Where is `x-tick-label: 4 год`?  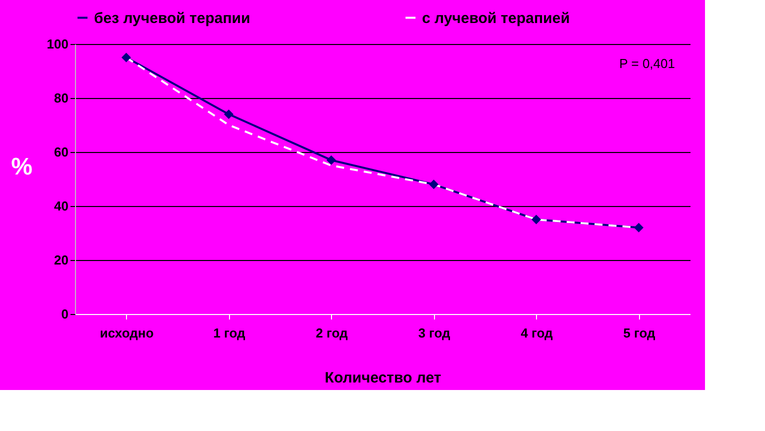
x-tick-label: 4 год is located at coordinates (537, 333).